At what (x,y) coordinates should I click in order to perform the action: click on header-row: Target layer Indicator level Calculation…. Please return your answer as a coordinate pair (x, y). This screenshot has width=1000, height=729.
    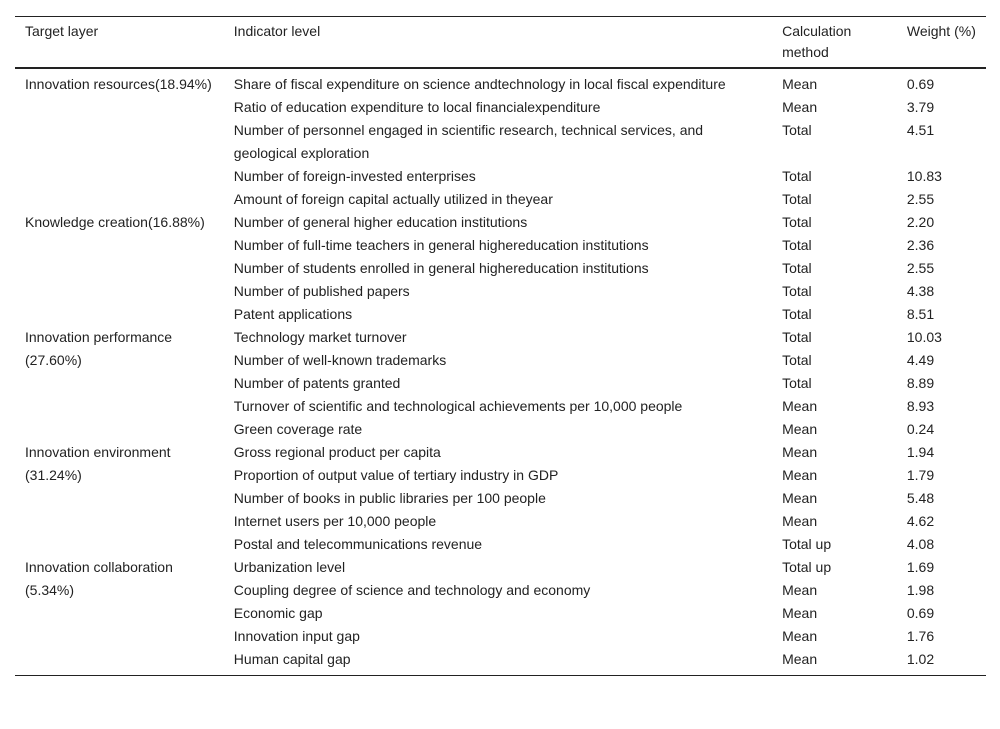
    Looking at the image, I should click on (500, 42).